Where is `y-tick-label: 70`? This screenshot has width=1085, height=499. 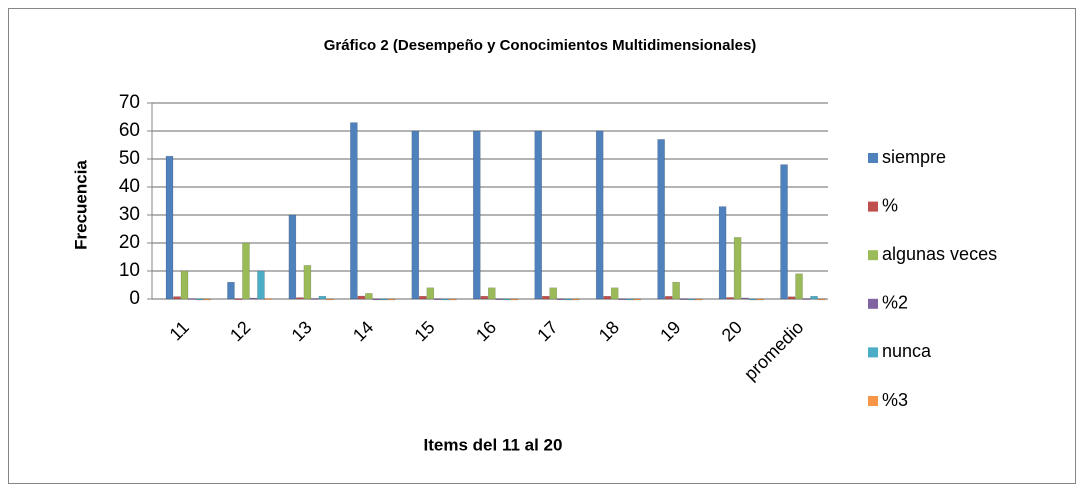
y-tick-label: 70 is located at coordinates (129, 102).